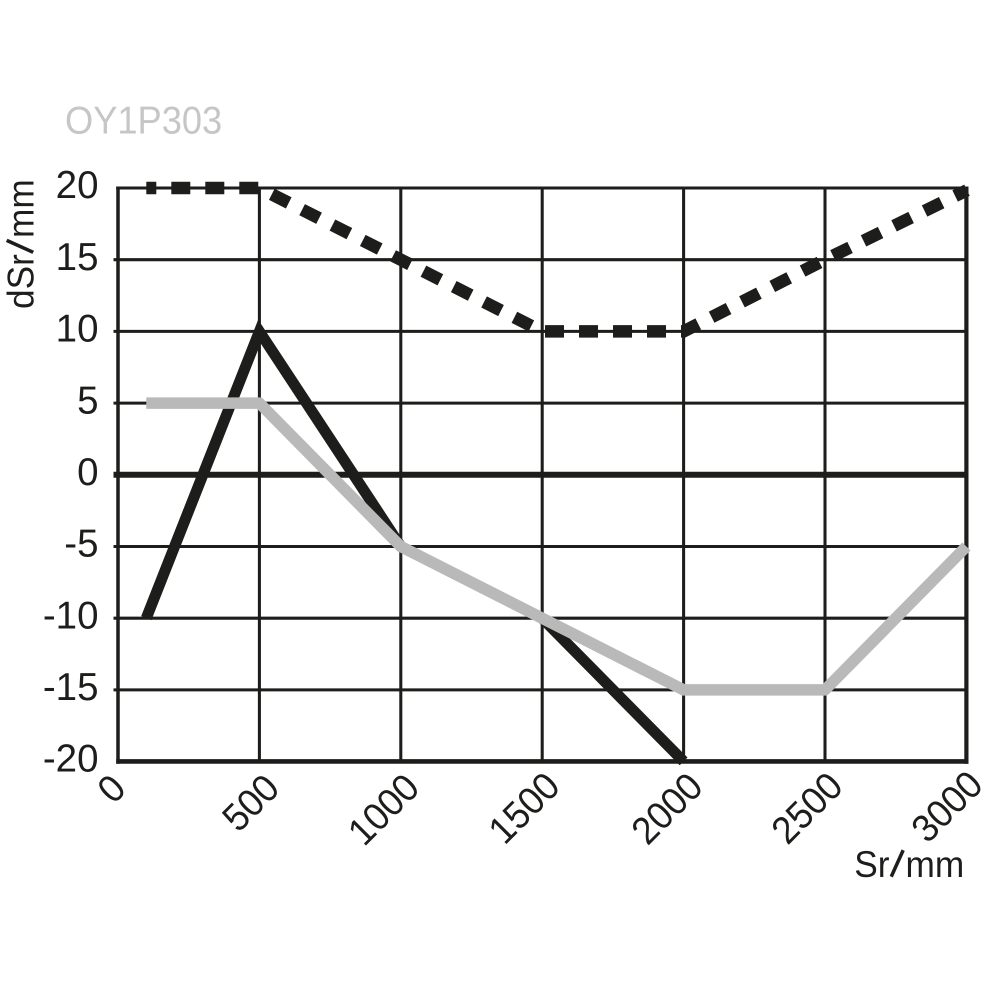 The height and width of the screenshot is (1000, 1000). What do you see at coordinates (871, 864) in the screenshot?
I see `svg-text: Sr` at bounding box center [871, 864].